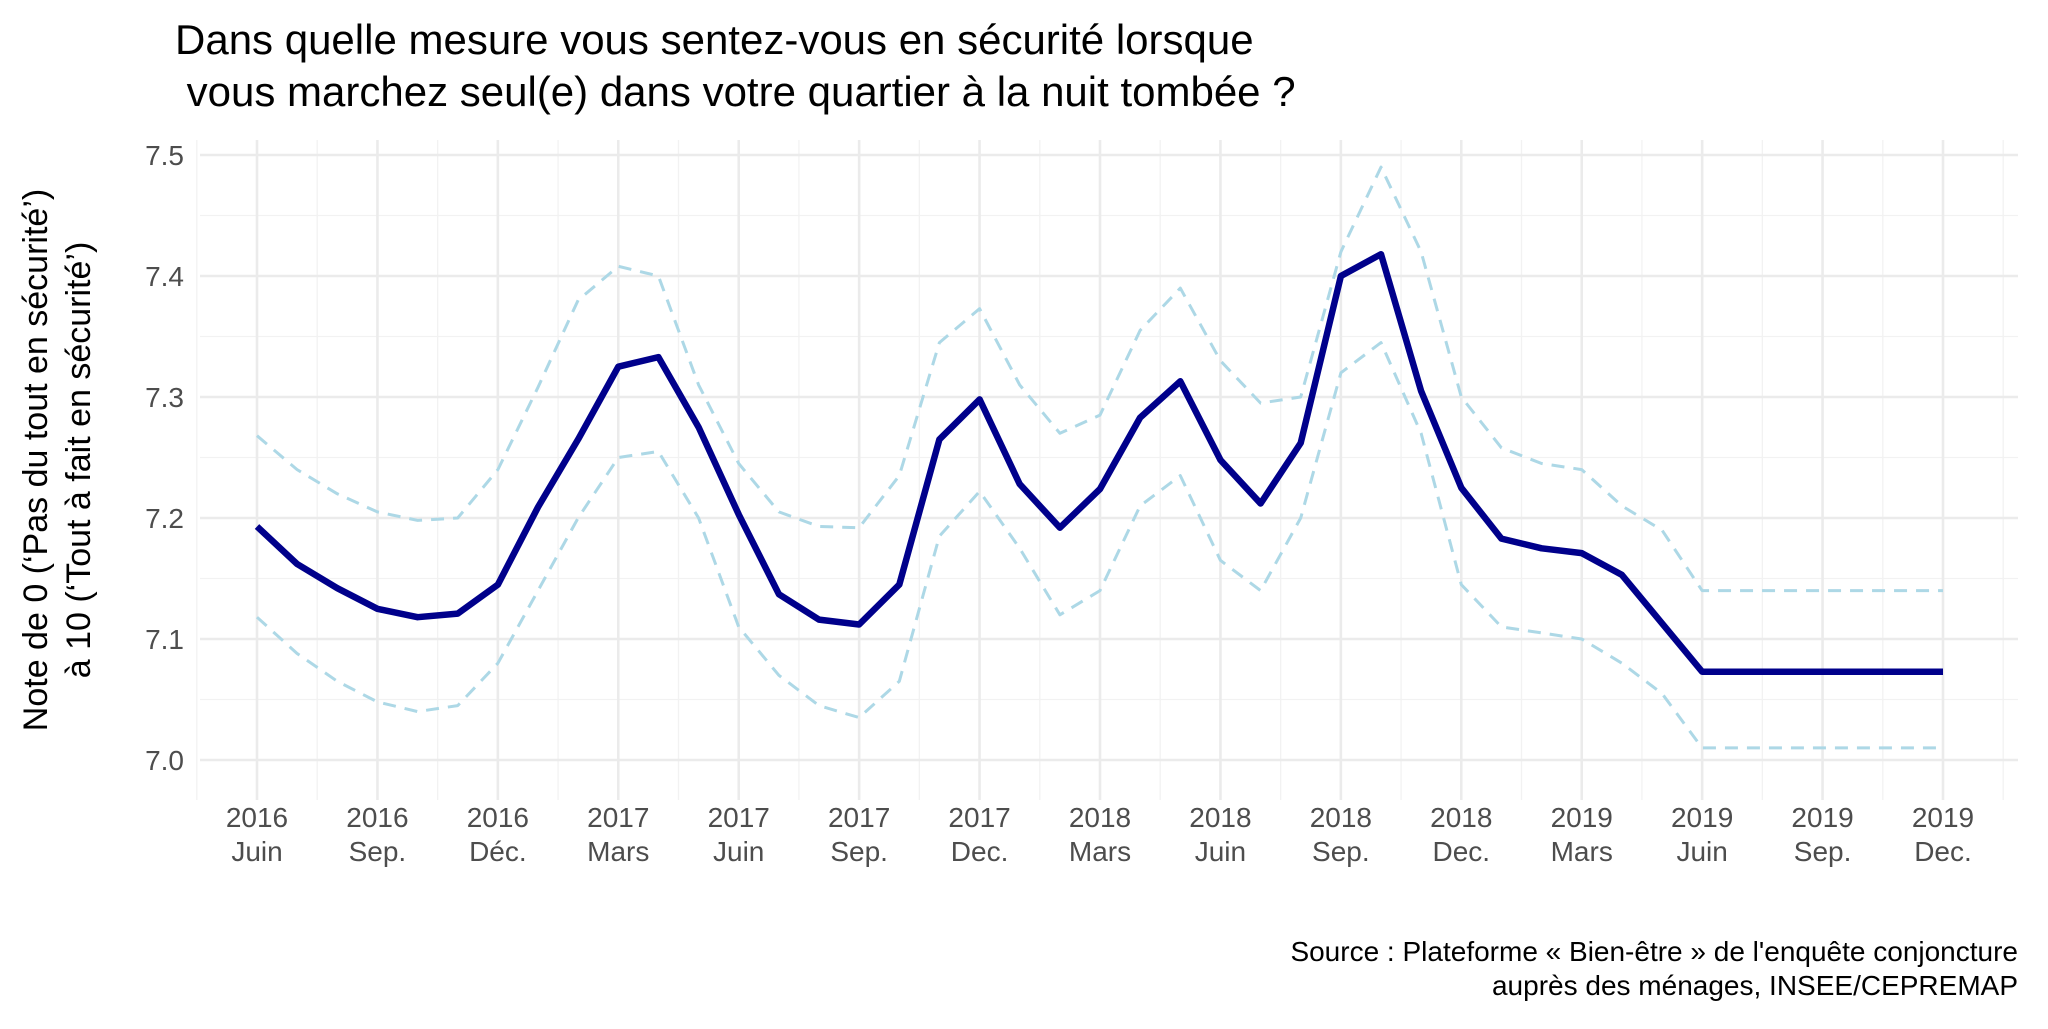 The image size is (2048, 1029). What do you see at coordinates (164, 518) in the screenshot?
I see `y-tick-label: 7.2` at bounding box center [164, 518].